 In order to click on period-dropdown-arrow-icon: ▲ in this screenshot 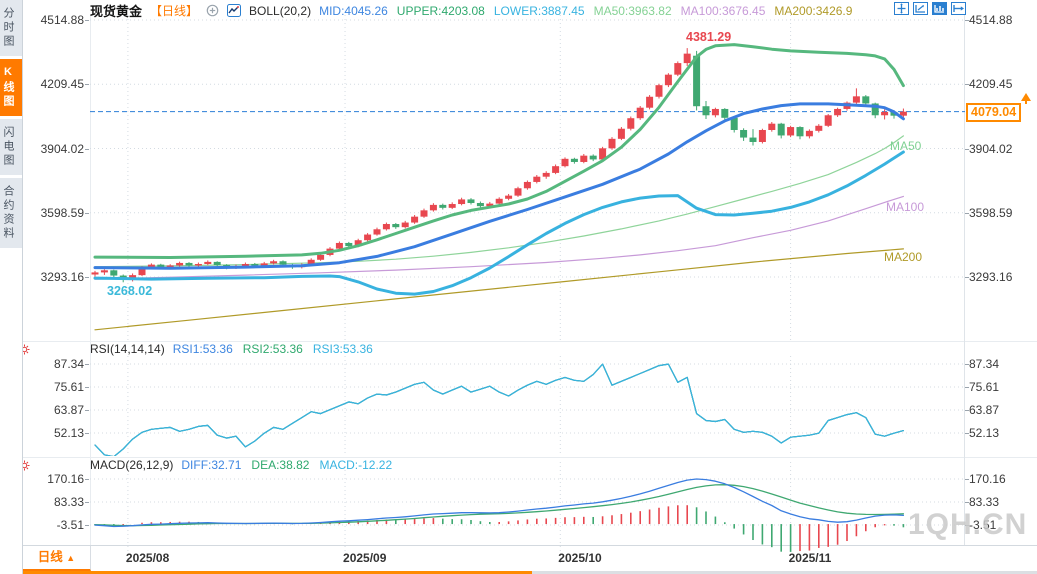, I will do `click(71, 558)`.